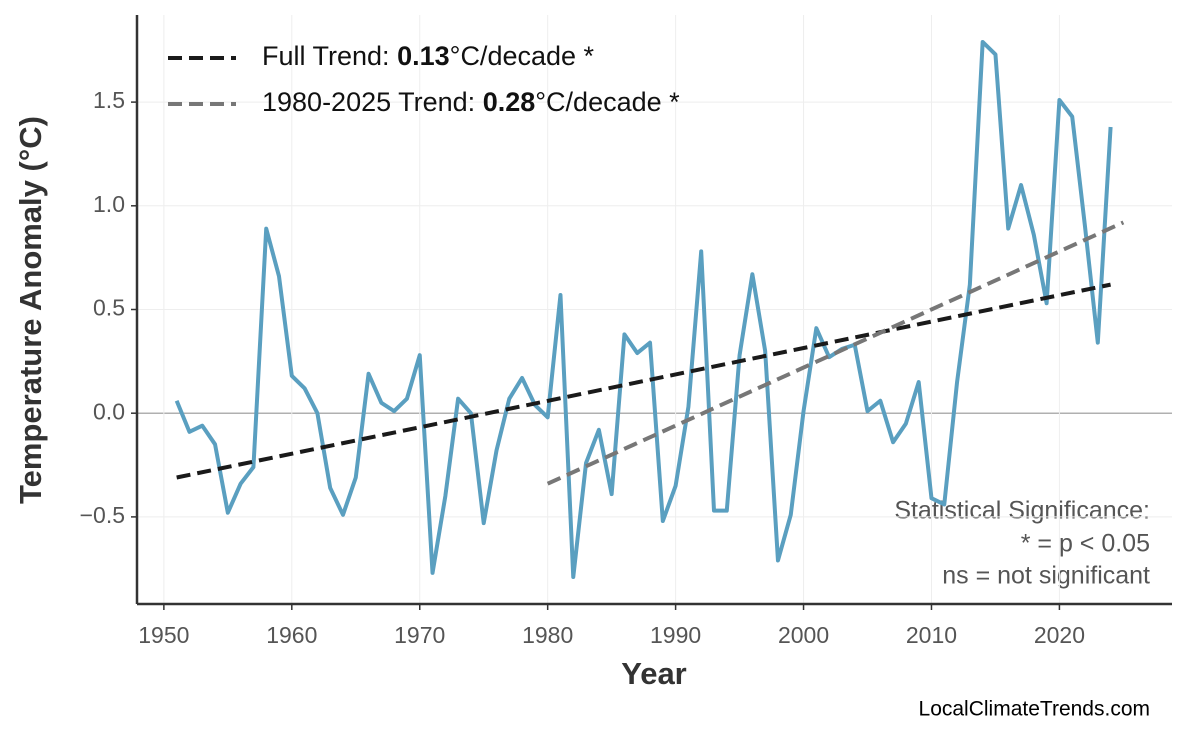 Image resolution: width=1186 pixels, height=737 pixels. I want to click on annotation: ns = not significant, so click(1046, 576).